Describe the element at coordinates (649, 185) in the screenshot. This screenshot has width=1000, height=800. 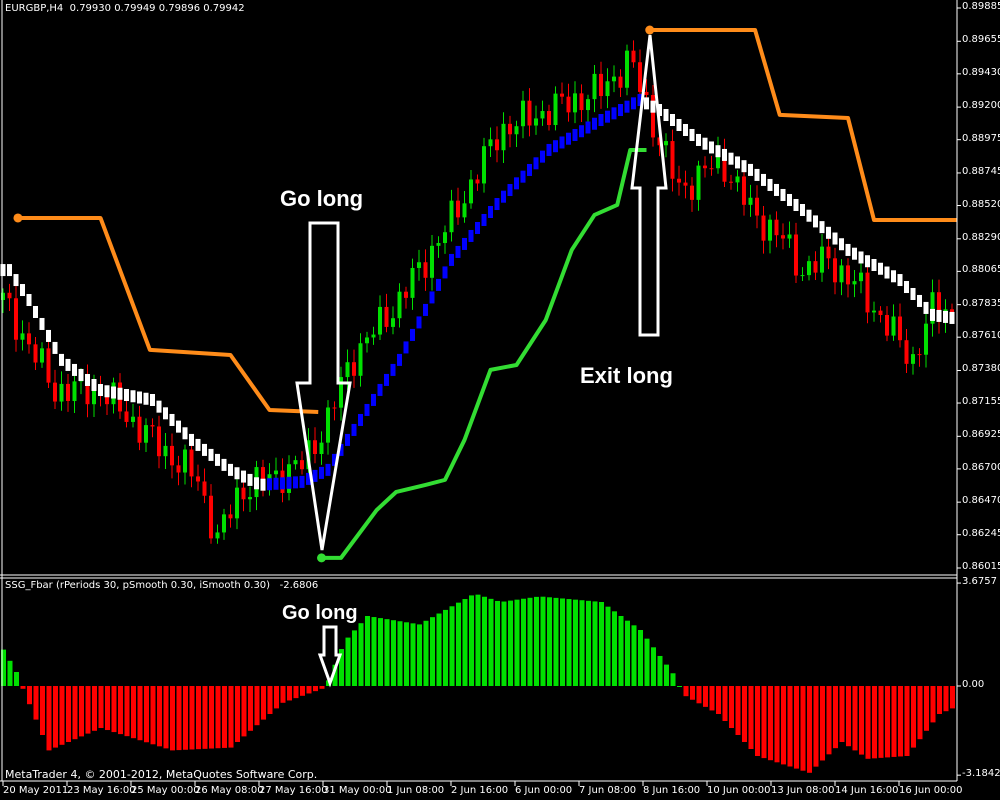
I see `exit-long-arrow` at that location.